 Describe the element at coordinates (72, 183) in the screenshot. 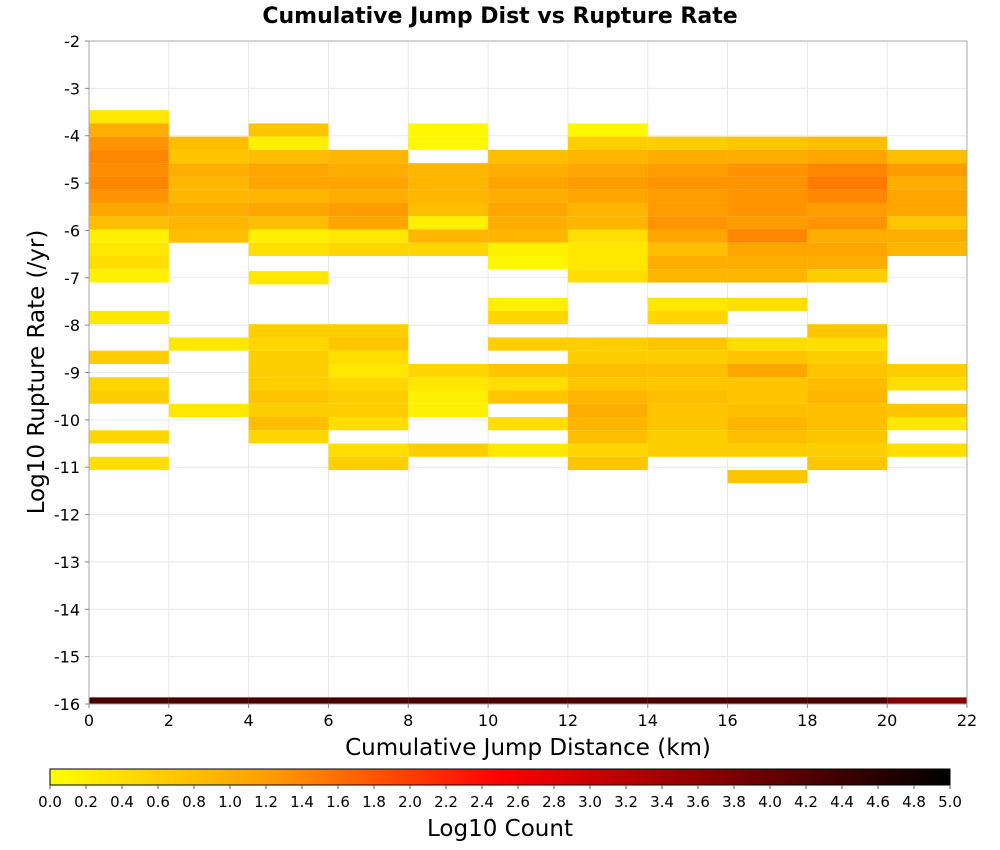

I see `y-tick-label: -5` at that location.